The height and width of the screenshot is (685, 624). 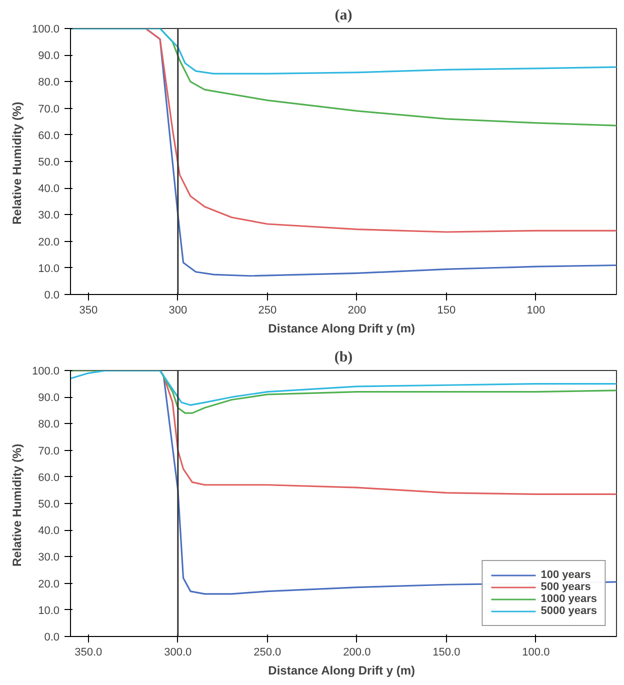 What do you see at coordinates (88, 310) in the screenshot?
I see `x-tick-label: 350` at bounding box center [88, 310].